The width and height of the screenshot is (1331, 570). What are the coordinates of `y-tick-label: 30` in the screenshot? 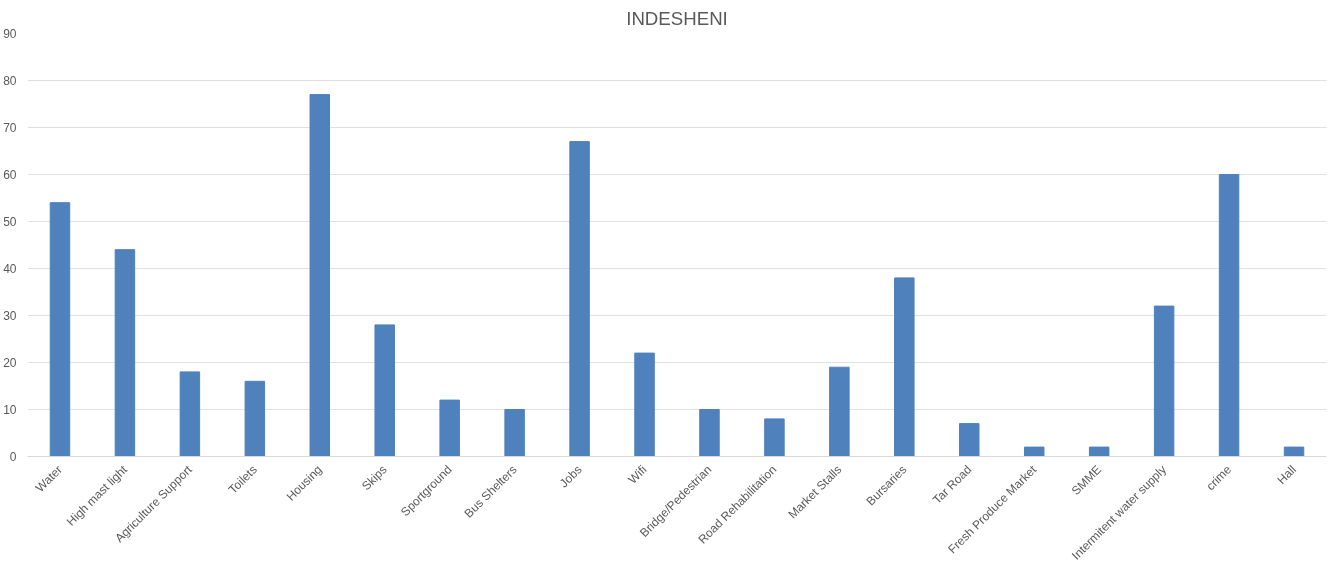 It's located at (10, 316).